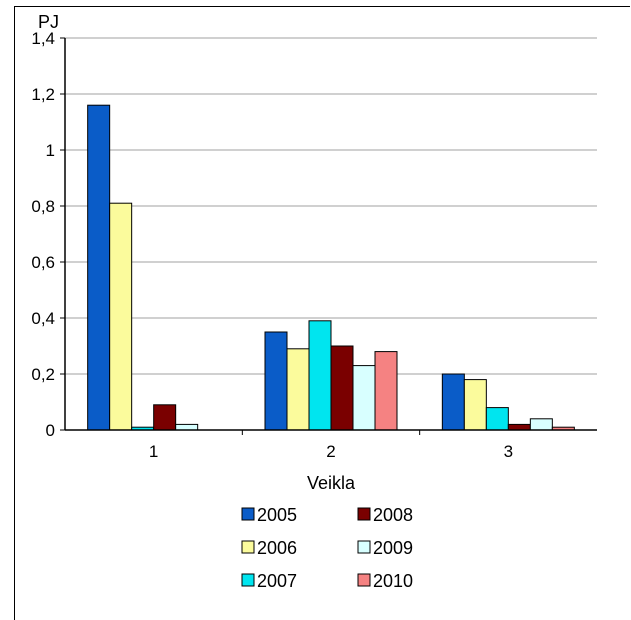 The height and width of the screenshot is (620, 631). I want to click on legend-label-2008: 2008, so click(393, 515).